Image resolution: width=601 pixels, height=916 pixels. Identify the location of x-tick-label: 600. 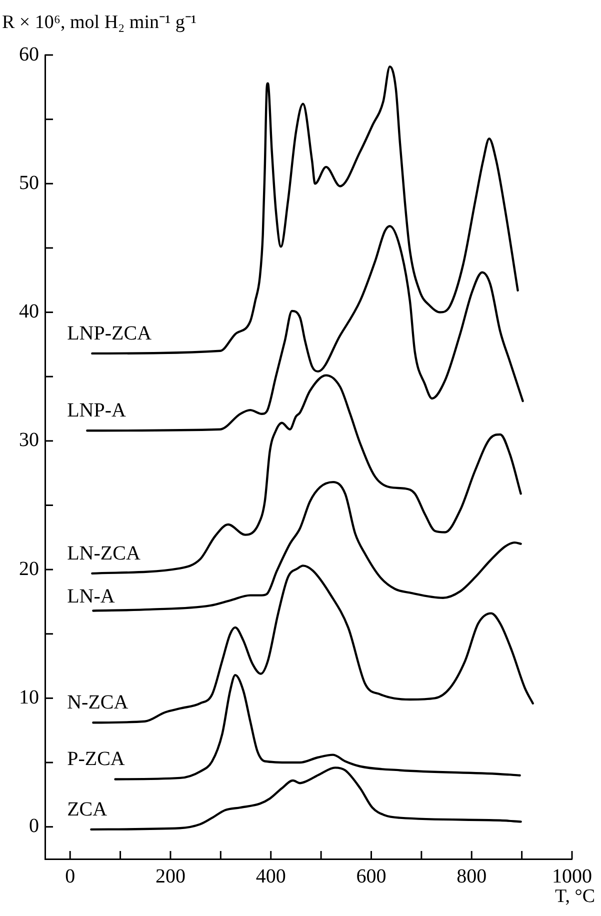
(371, 876).